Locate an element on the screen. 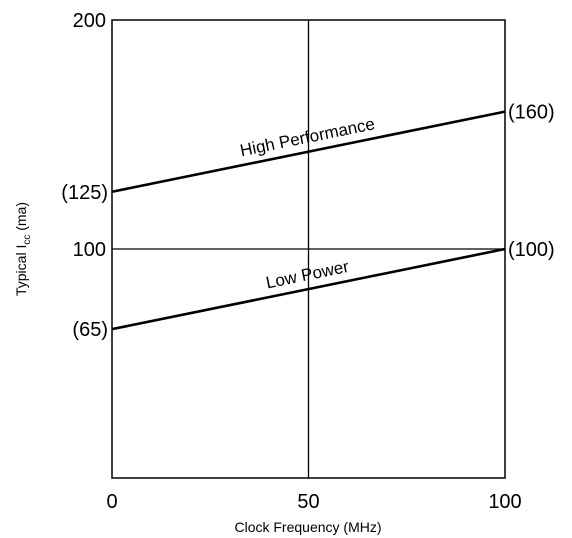 The height and width of the screenshot is (538, 572). x-tick-label-1: 50 is located at coordinates (308, 502).